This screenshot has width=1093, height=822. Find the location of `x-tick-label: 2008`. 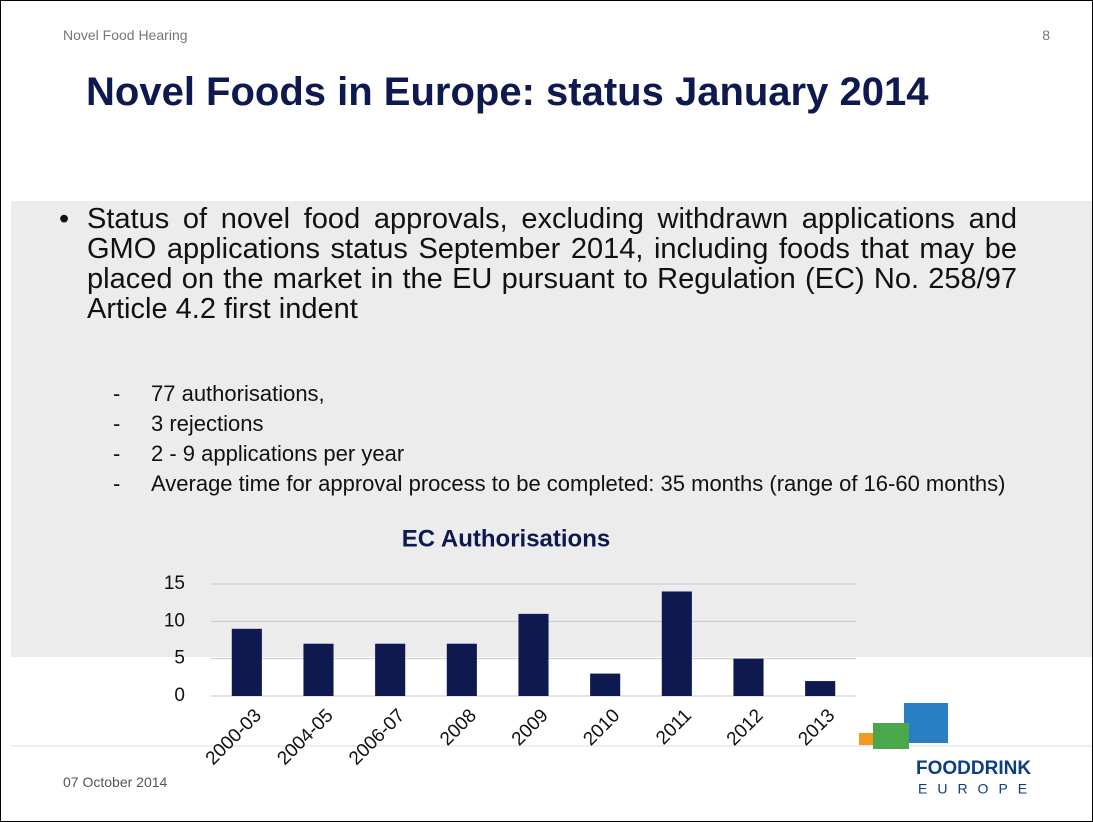

x-tick-label: 2008 is located at coordinates (458, 727).